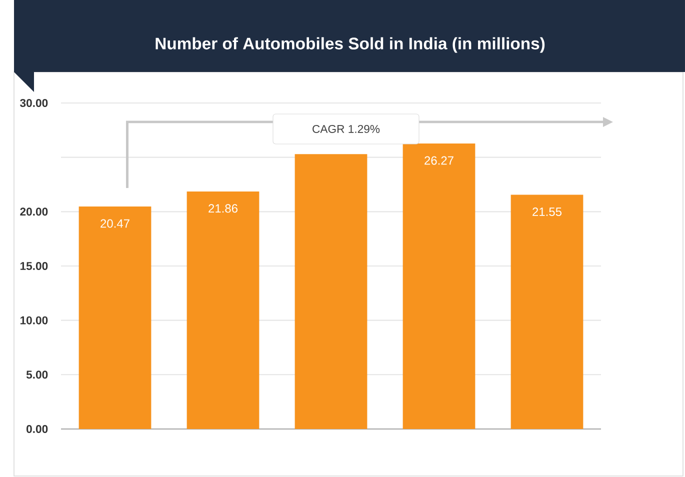 Image resolution: width=685 pixels, height=477 pixels. Describe the element at coordinates (350, 45) in the screenshot. I see `chart-title: Number of Automobiles Sold in India (in millions)` at that location.